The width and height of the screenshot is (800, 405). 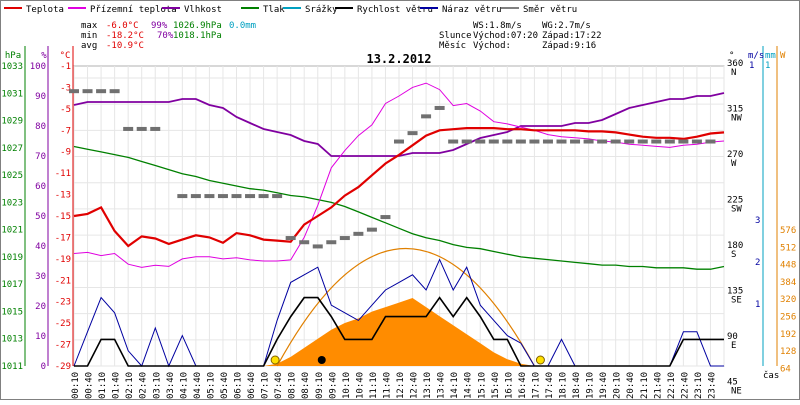 I want to click on dir-axis-sub: E, so click(x=733, y=346).